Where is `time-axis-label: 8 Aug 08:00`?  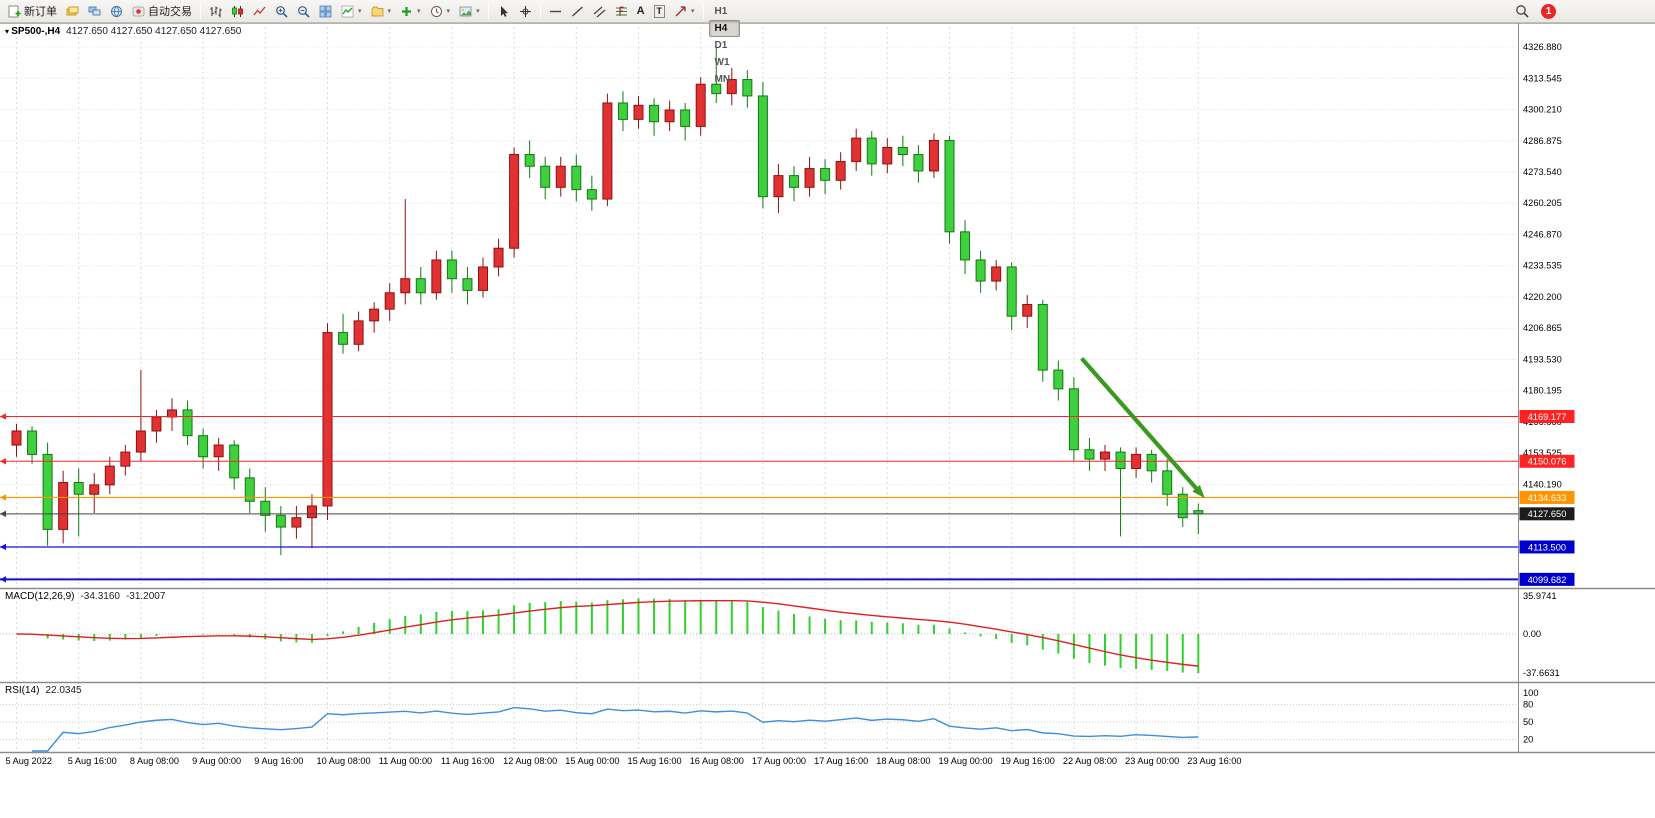
time-axis-label: 8 Aug 08:00 is located at coordinates (154, 761).